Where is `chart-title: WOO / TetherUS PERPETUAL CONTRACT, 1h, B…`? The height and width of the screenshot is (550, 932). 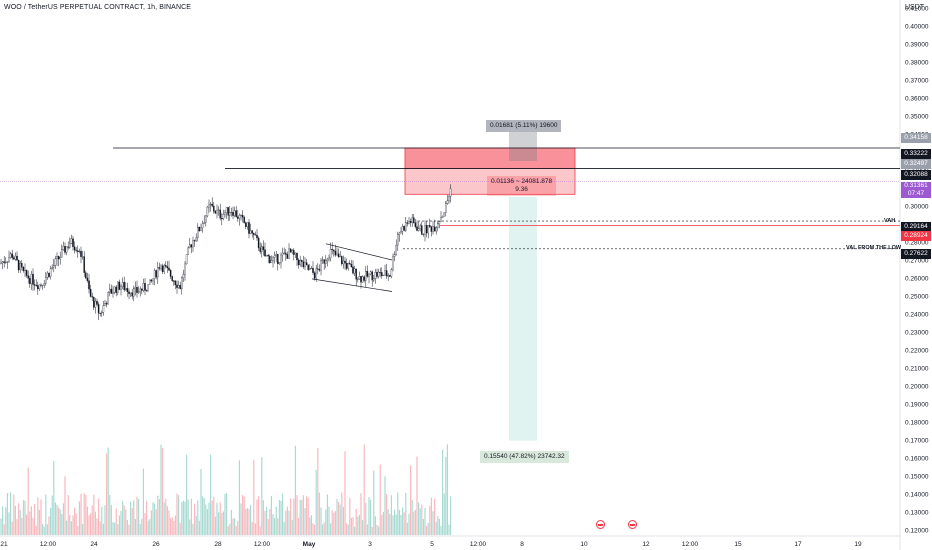
chart-title: WOO / TetherUS PERPETUAL CONTRACT, 1h, B… is located at coordinates (98, 7).